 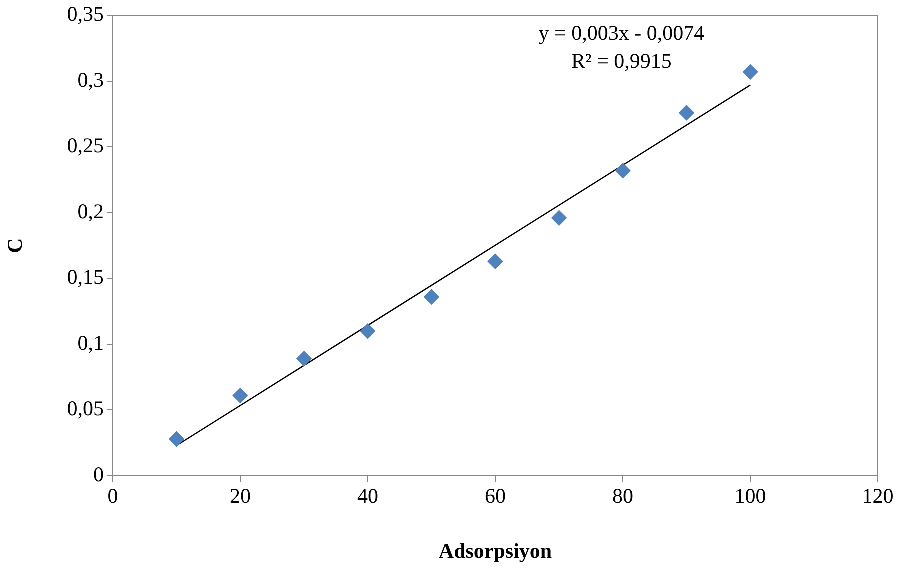 I want to click on x-tick-label: 60, so click(x=495, y=496).